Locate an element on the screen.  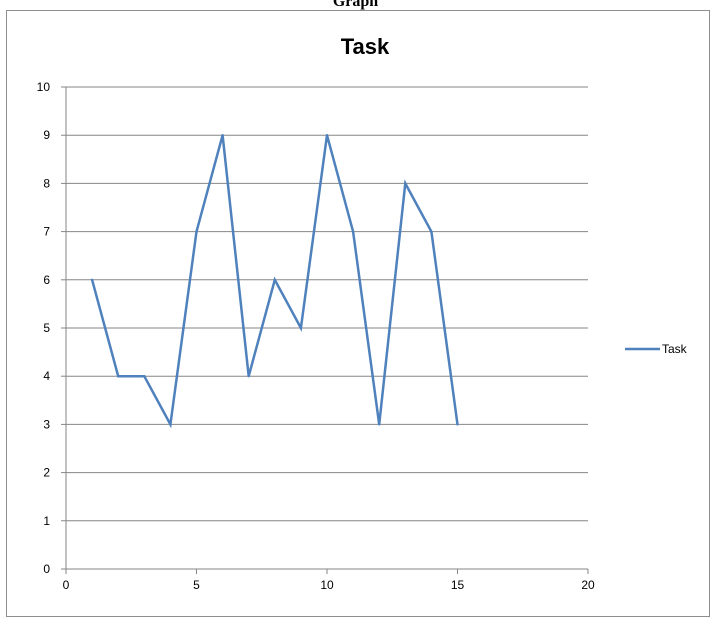
y-tick-label-3: 3 is located at coordinates (46, 424).